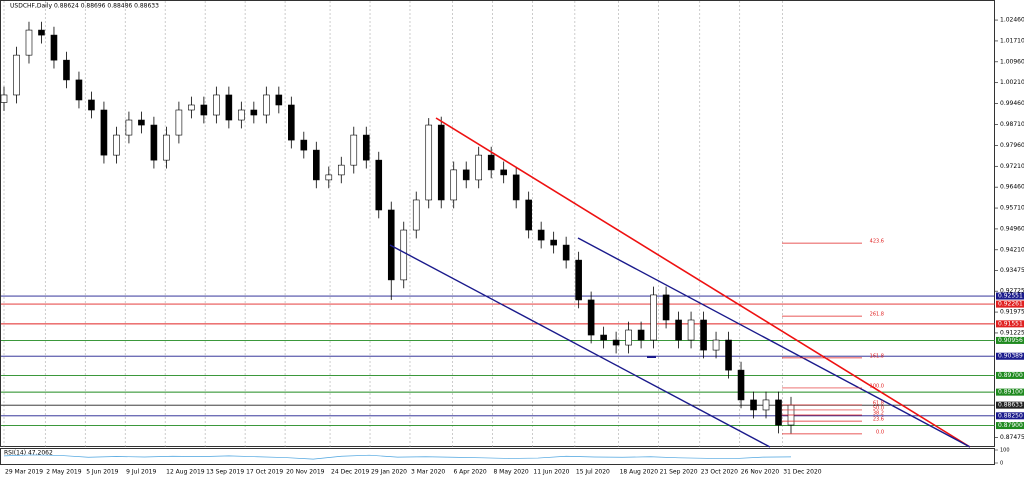  What do you see at coordinates (428, 472) in the screenshot?
I see `x-tick-label: 3 Mar 2020` at bounding box center [428, 472].